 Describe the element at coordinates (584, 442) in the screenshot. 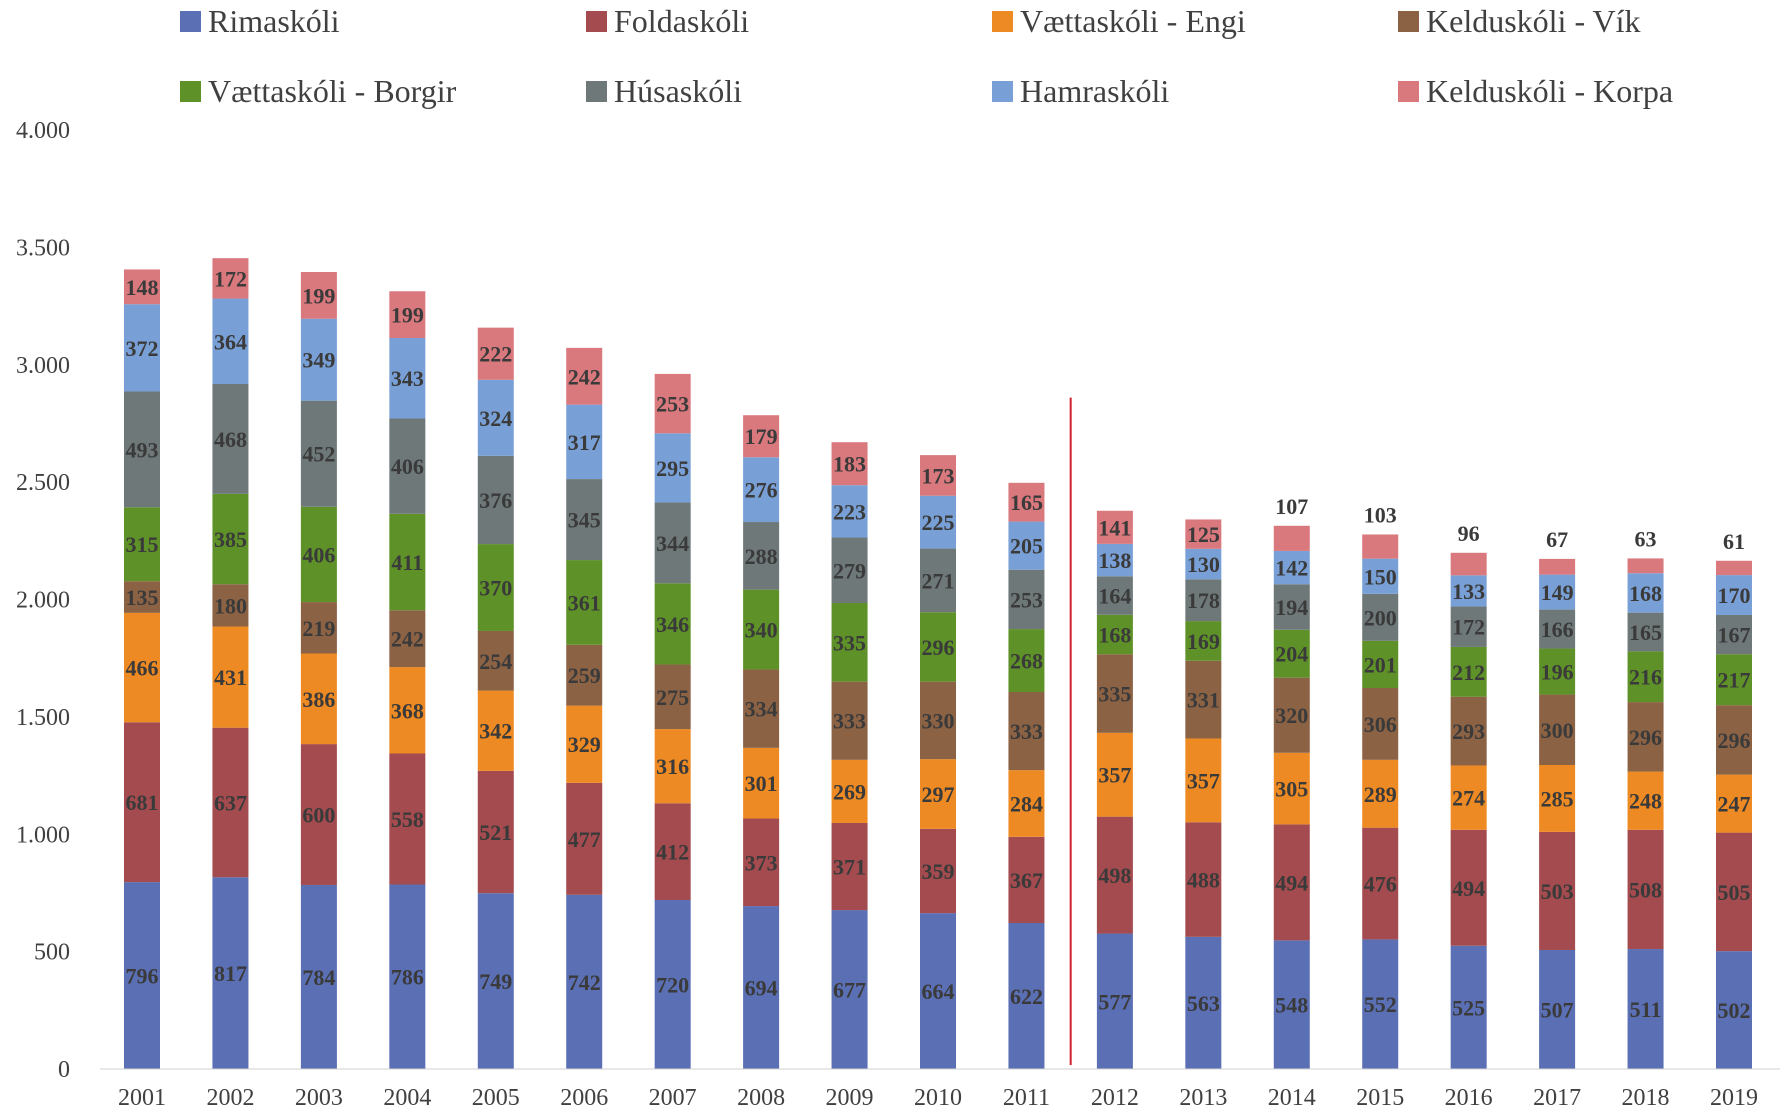

I see `data-label: 317` at that location.